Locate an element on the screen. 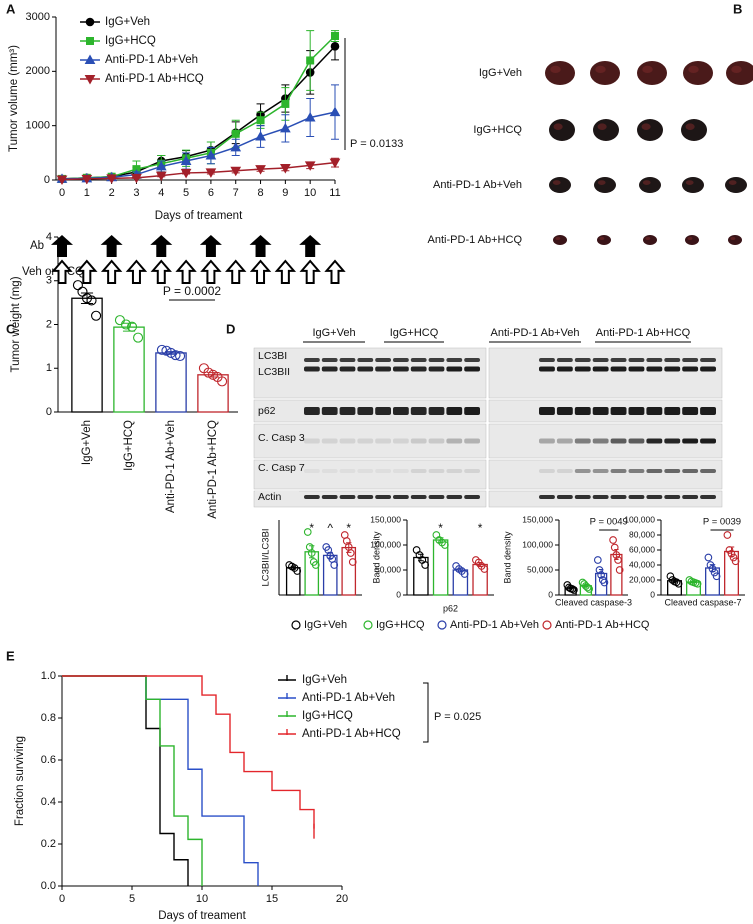 Image resolution: width=753 pixels, height=924 pixels. y-tick-label: 0 is located at coordinates (550, 594).